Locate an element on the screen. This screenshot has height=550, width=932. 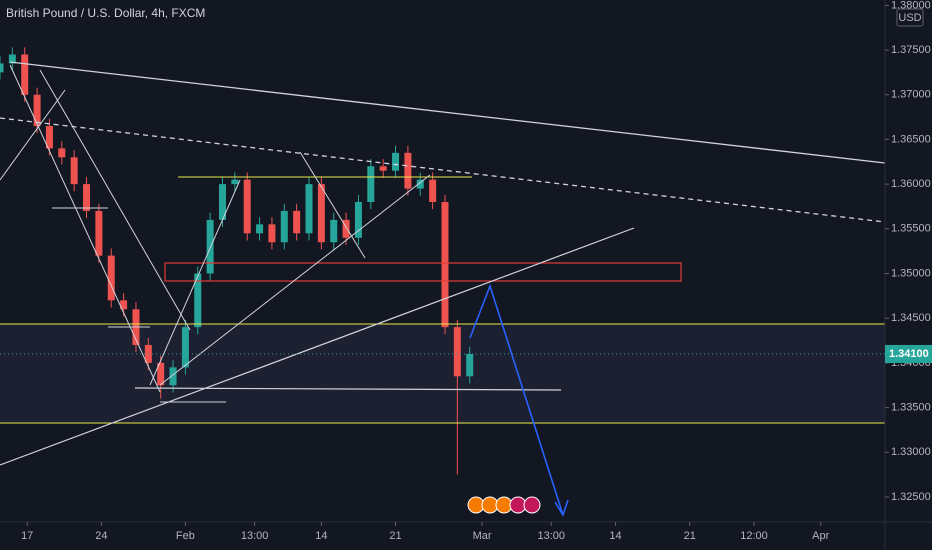
currency: USD is located at coordinates (909, 18).